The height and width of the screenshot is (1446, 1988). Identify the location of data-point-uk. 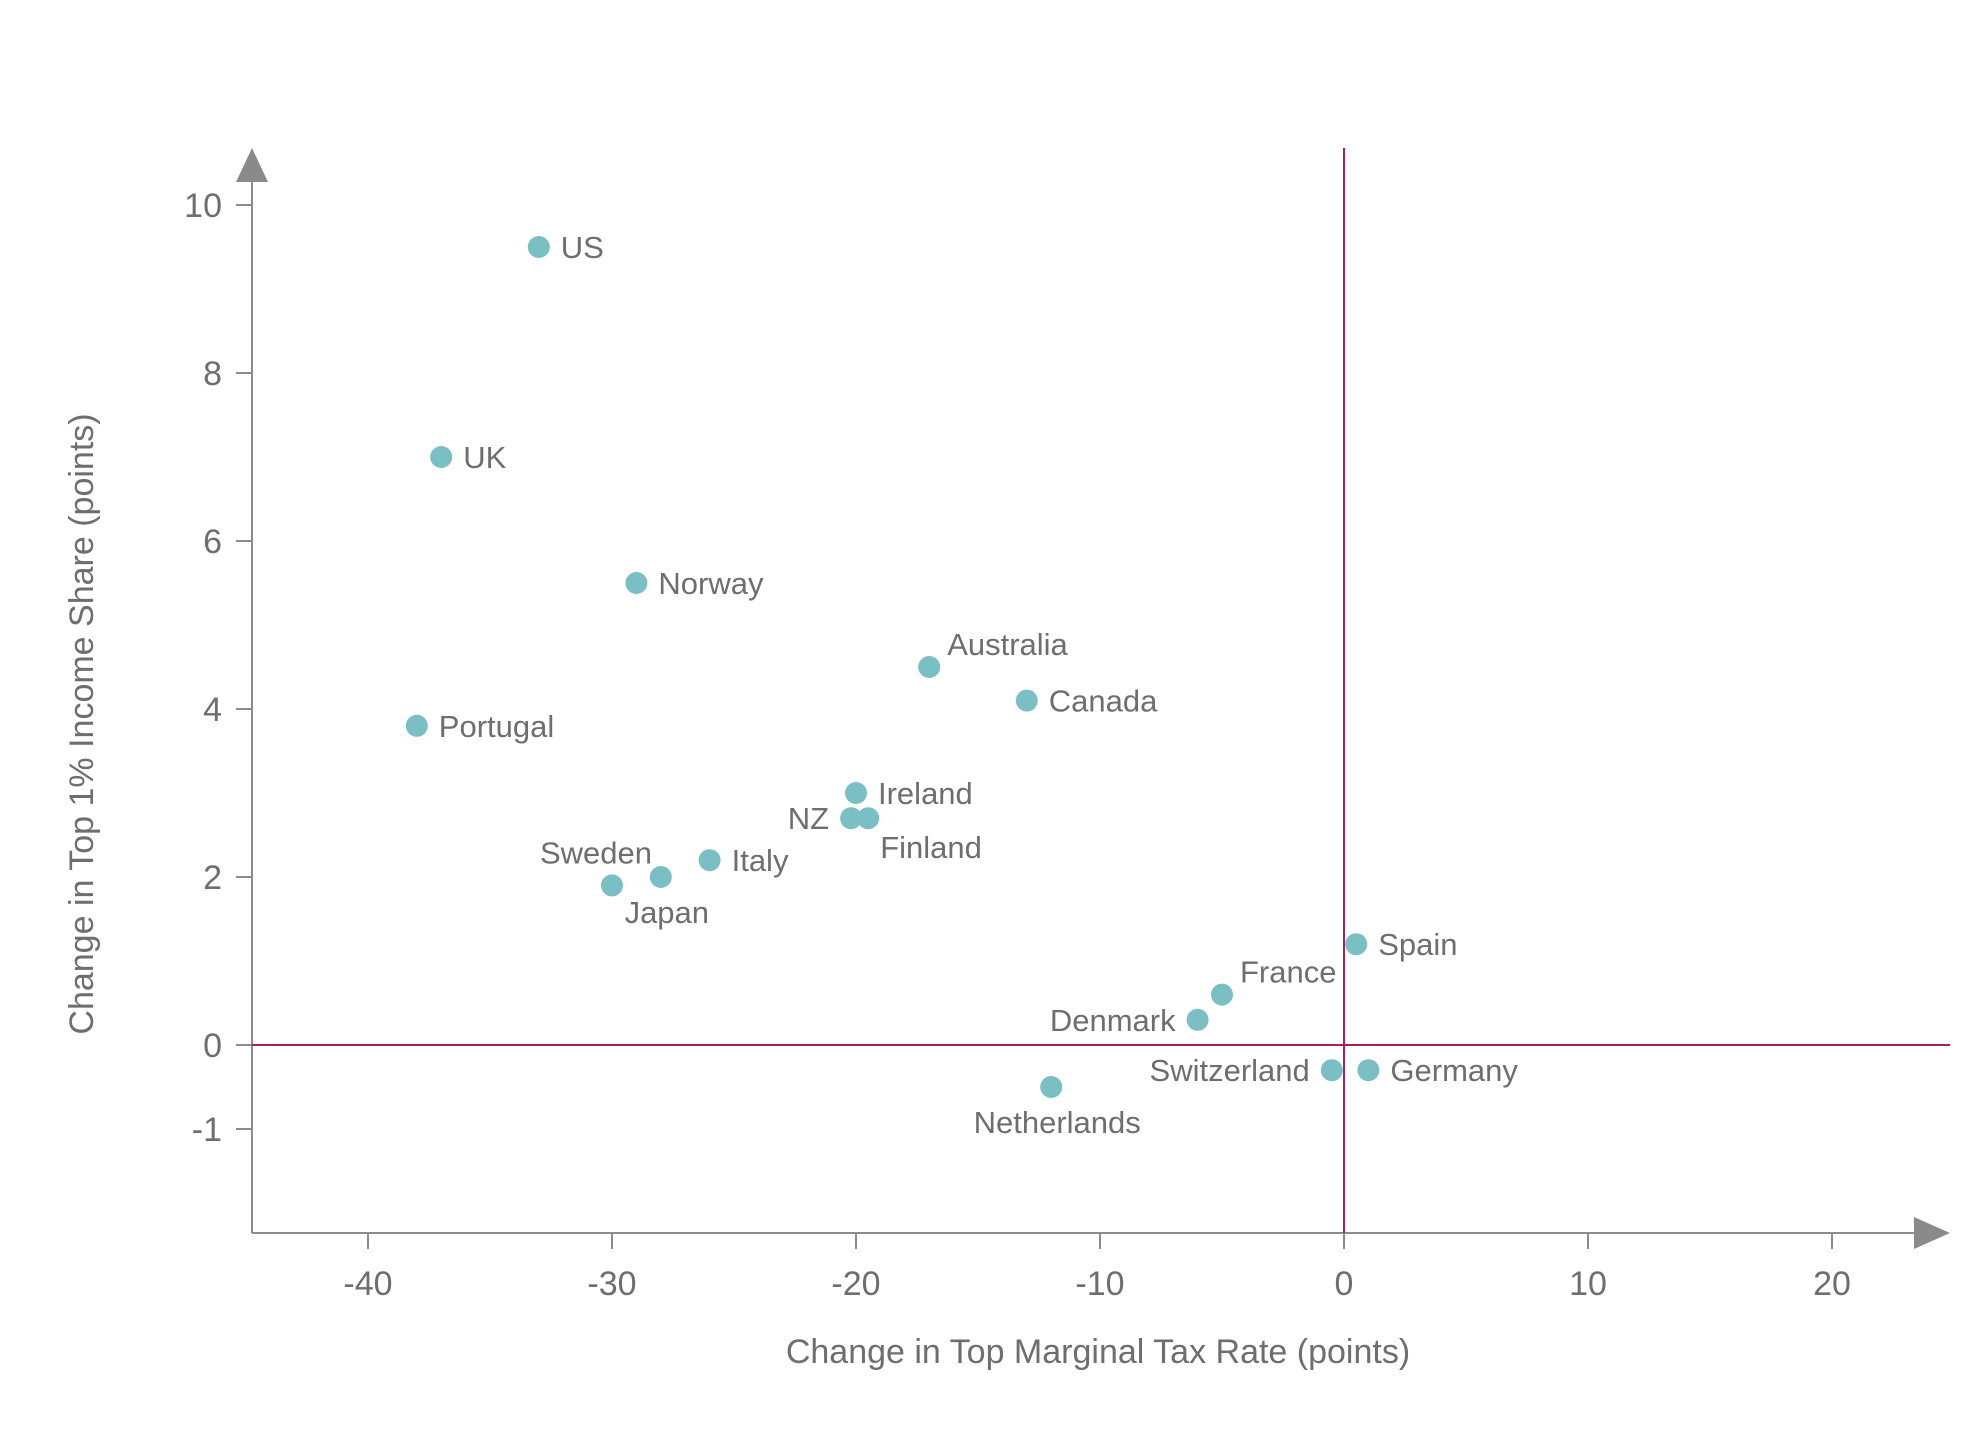
(441, 457).